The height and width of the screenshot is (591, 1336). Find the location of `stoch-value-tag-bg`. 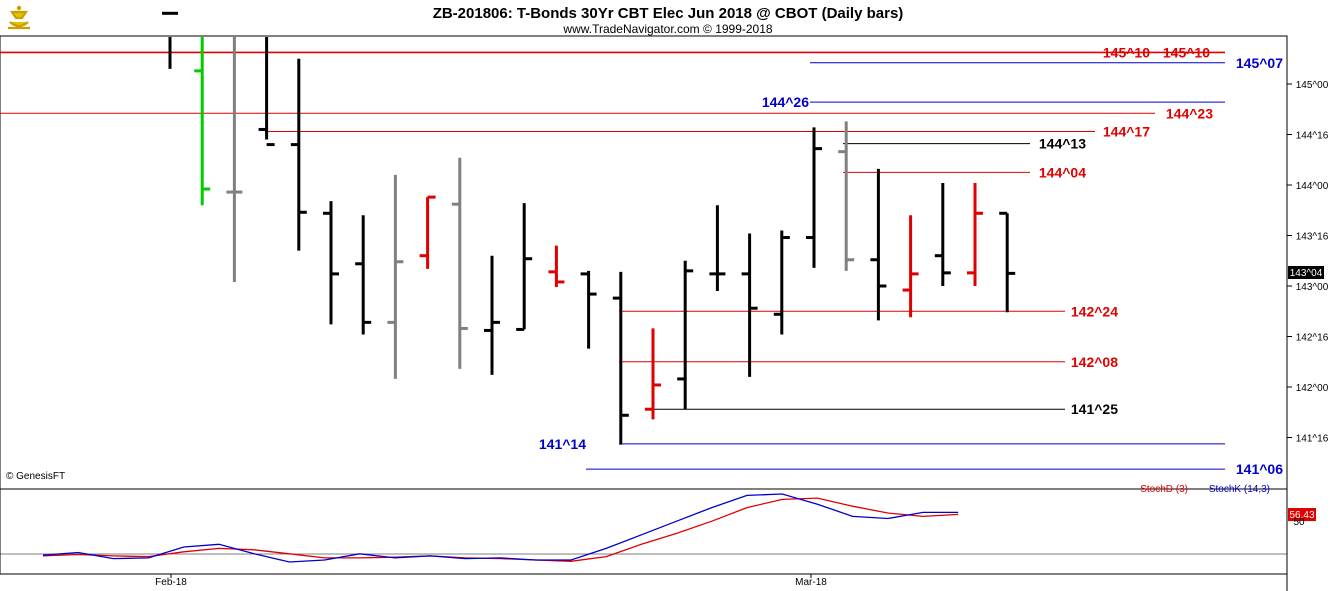

stoch-value-tag-bg is located at coordinates (1302, 514).